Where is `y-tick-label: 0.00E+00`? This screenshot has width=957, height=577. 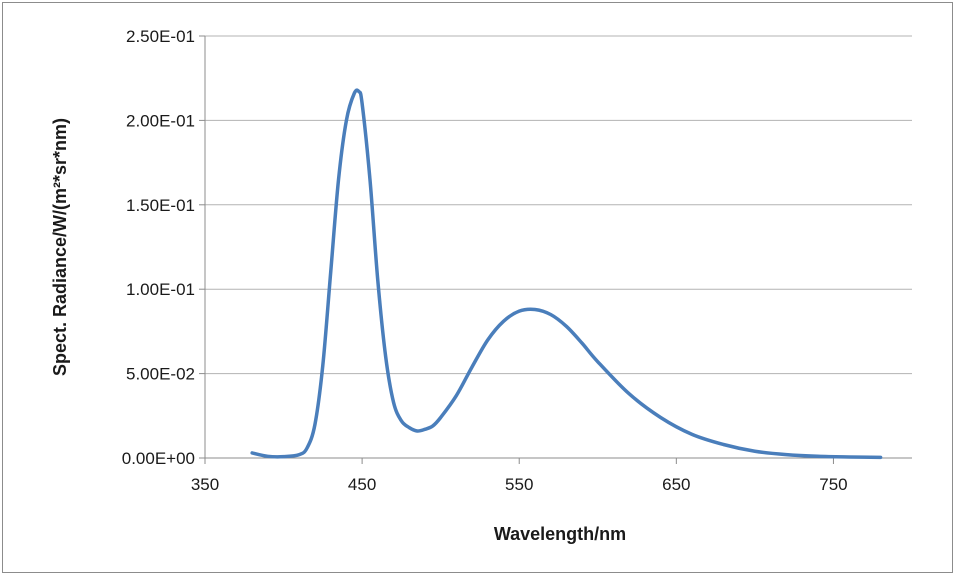
y-tick-label: 0.00E+00 is located at coordinates (158, 458).